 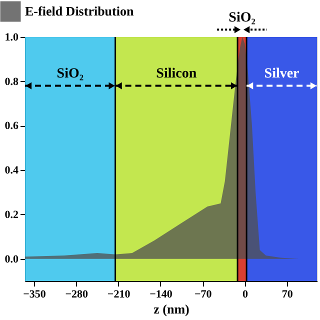 I want to click on legend-label: E-field Distribution, so click(x=79, y=11).